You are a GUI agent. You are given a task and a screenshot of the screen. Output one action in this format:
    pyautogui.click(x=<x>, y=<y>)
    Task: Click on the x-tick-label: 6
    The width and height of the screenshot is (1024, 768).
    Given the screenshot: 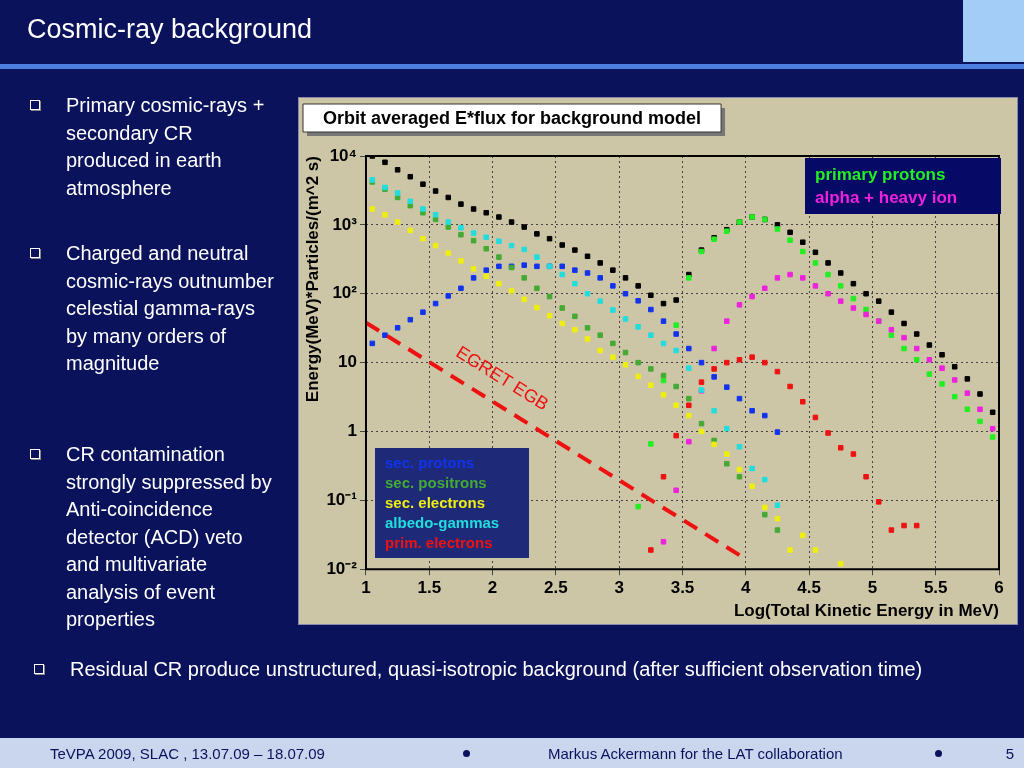 What is the action you would take?
    pyautogui.click(x=999, y=588)
    